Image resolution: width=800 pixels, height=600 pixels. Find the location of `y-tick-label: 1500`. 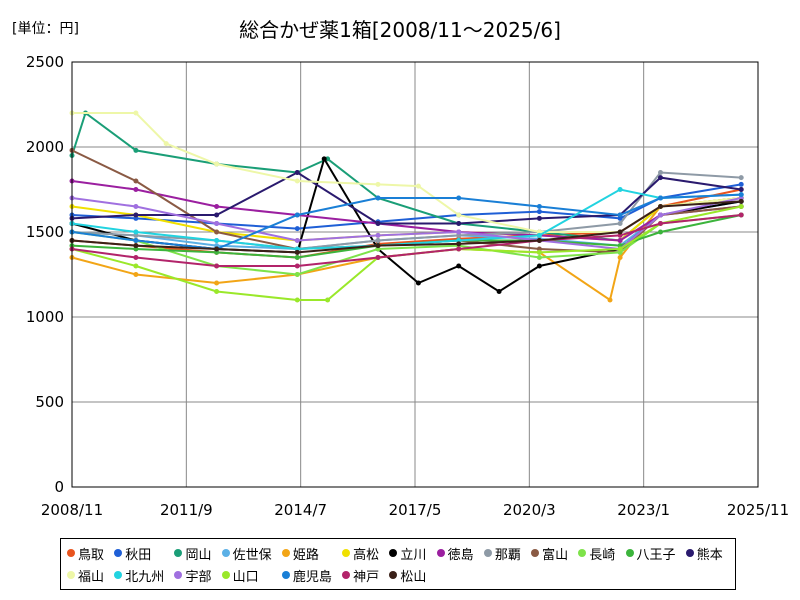

y-tick-label: 1500 is located at coordinates (45, 232).